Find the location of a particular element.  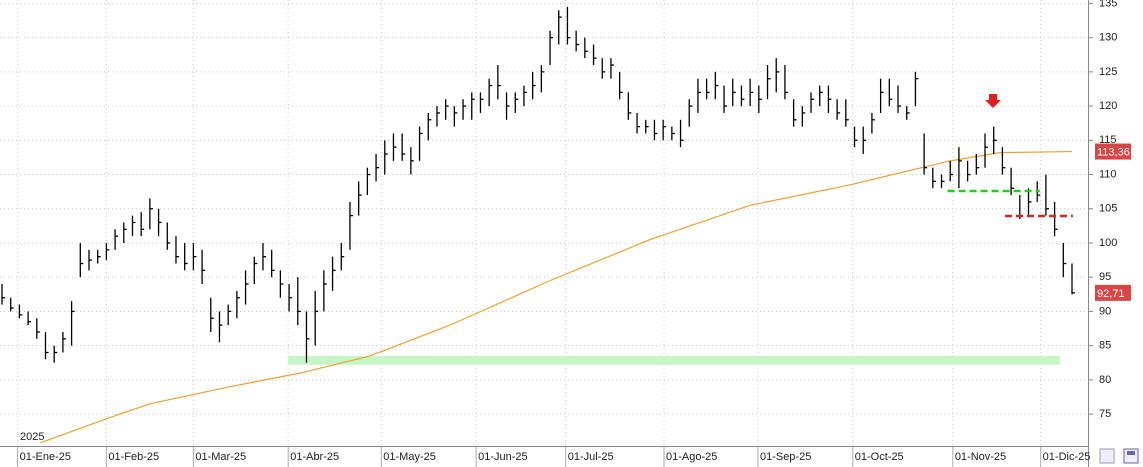

price-tag-label: 113,36 is located at coordinates (1113, 152).